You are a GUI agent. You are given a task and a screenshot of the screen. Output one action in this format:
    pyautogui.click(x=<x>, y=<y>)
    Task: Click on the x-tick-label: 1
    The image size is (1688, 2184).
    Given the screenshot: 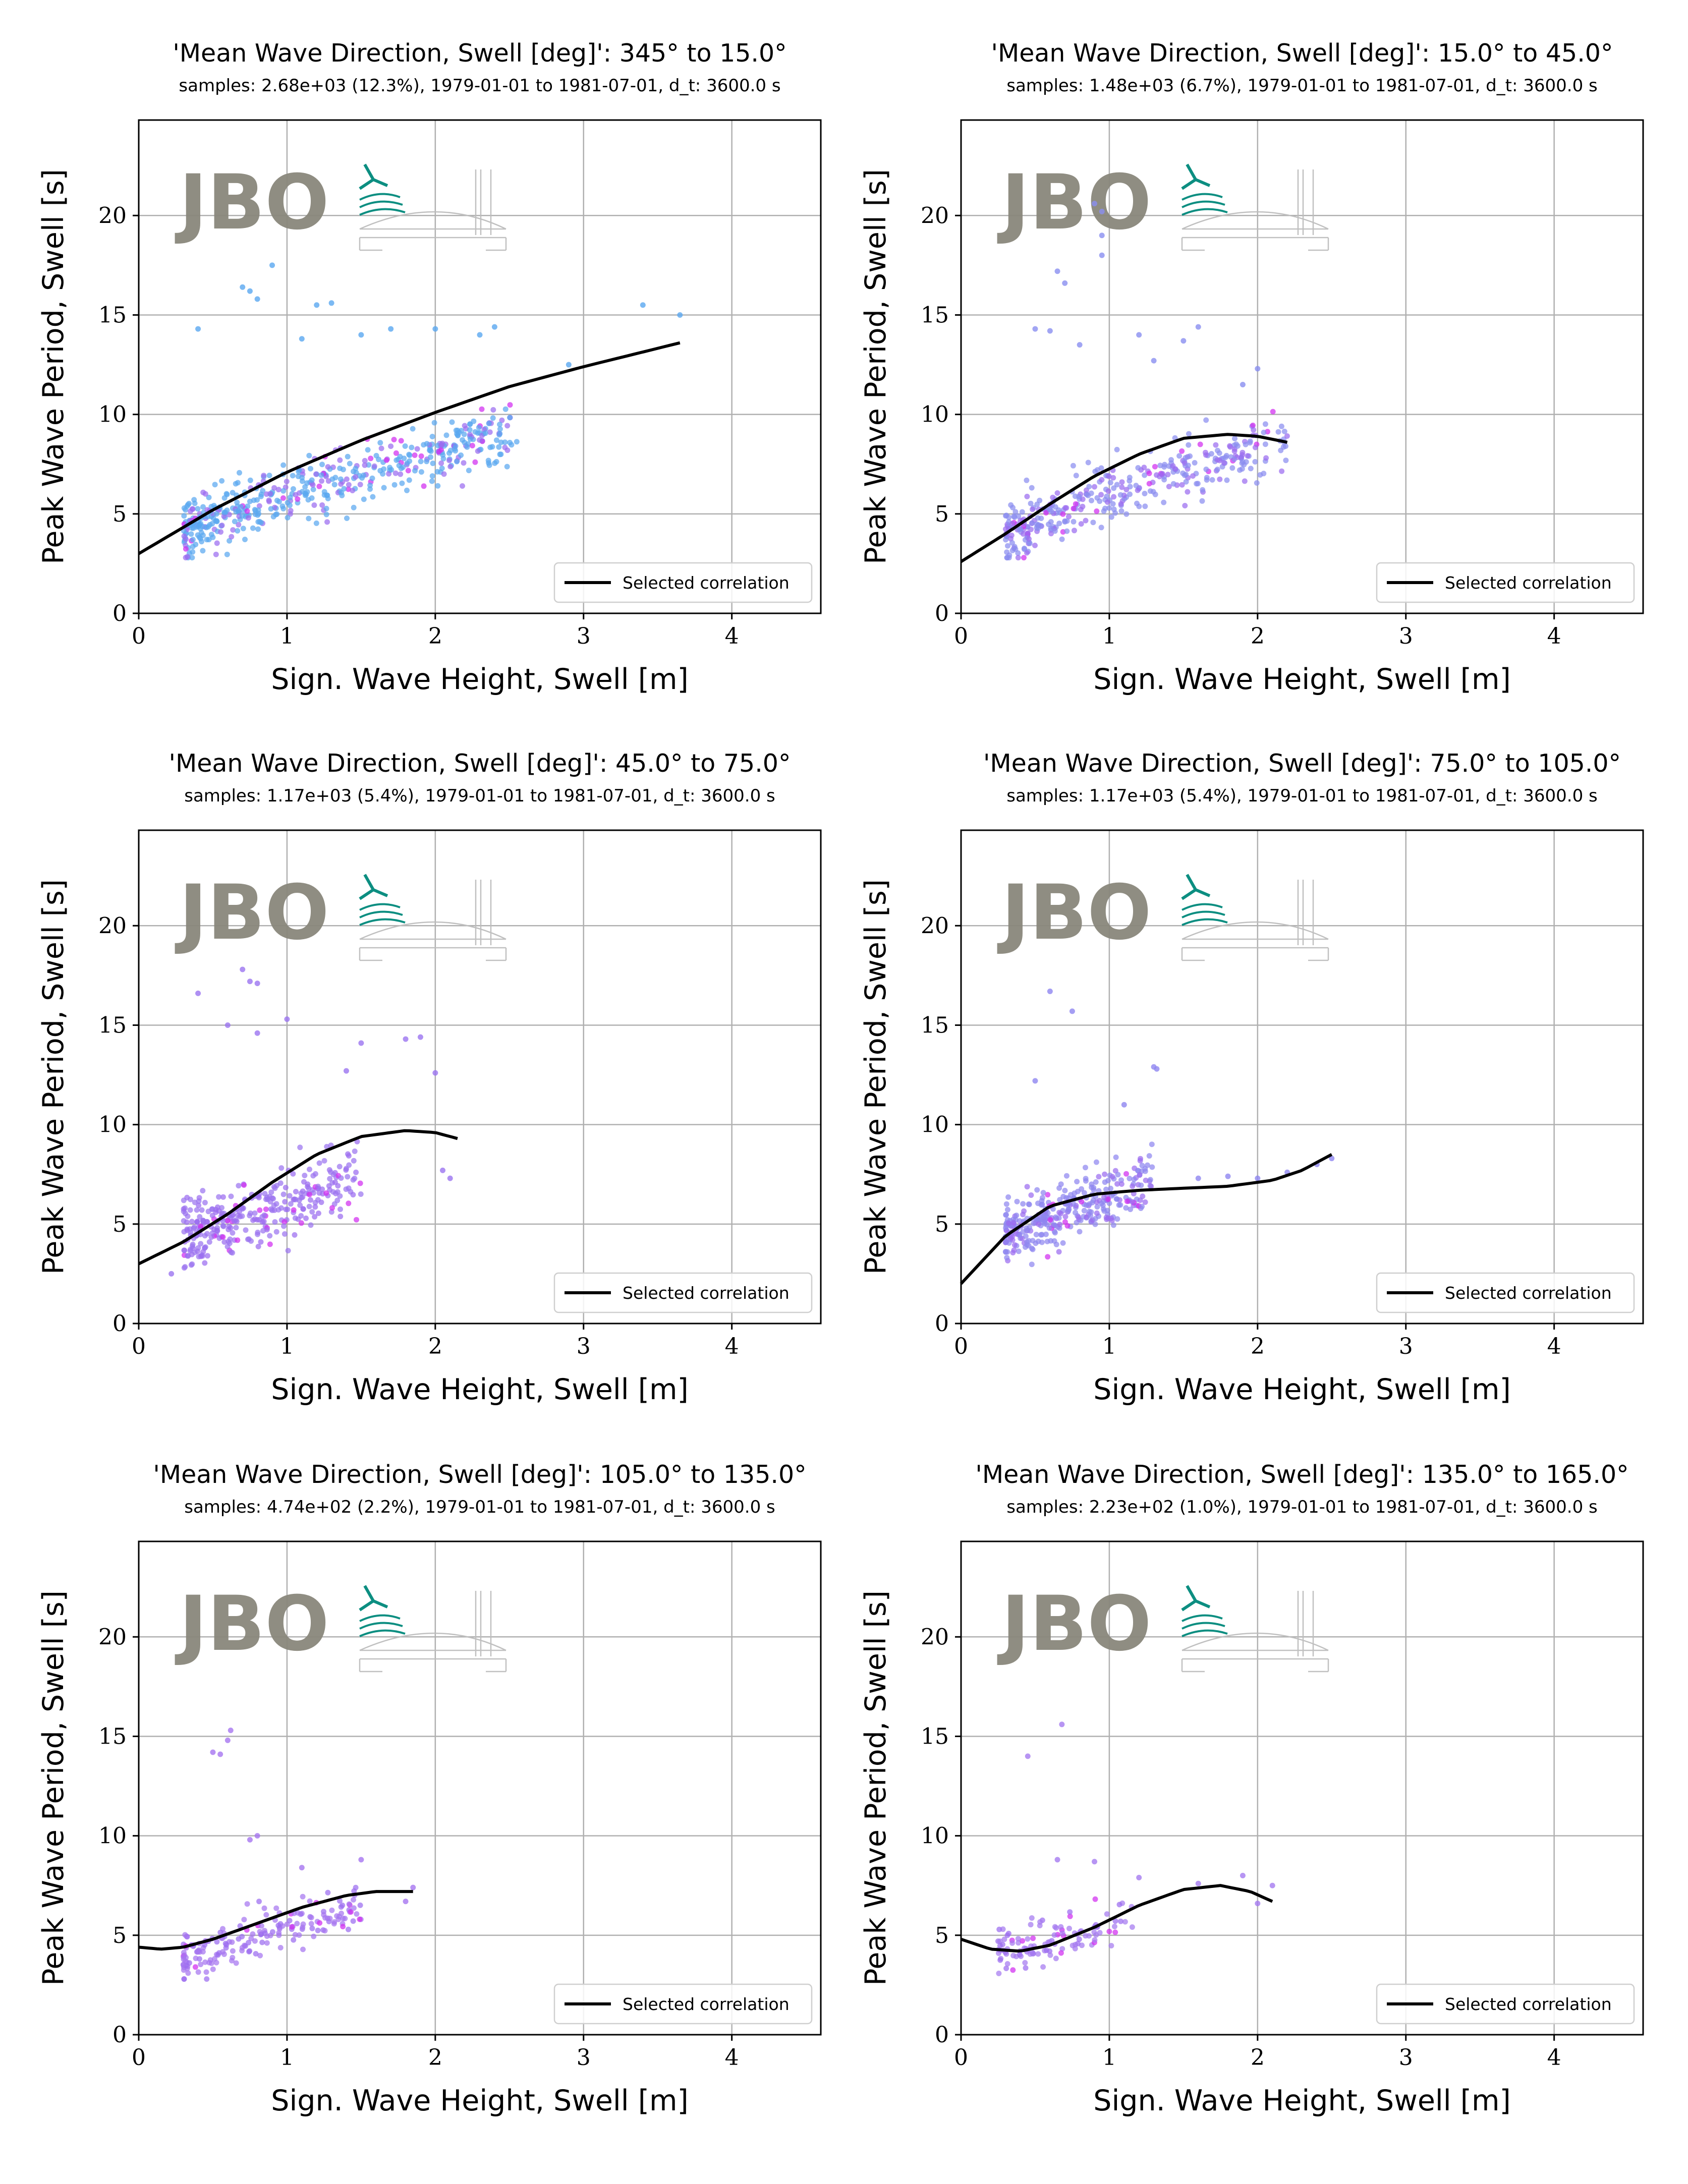 What is the action you would take?
    pyautogui.click(x=1109, y=2058)
    